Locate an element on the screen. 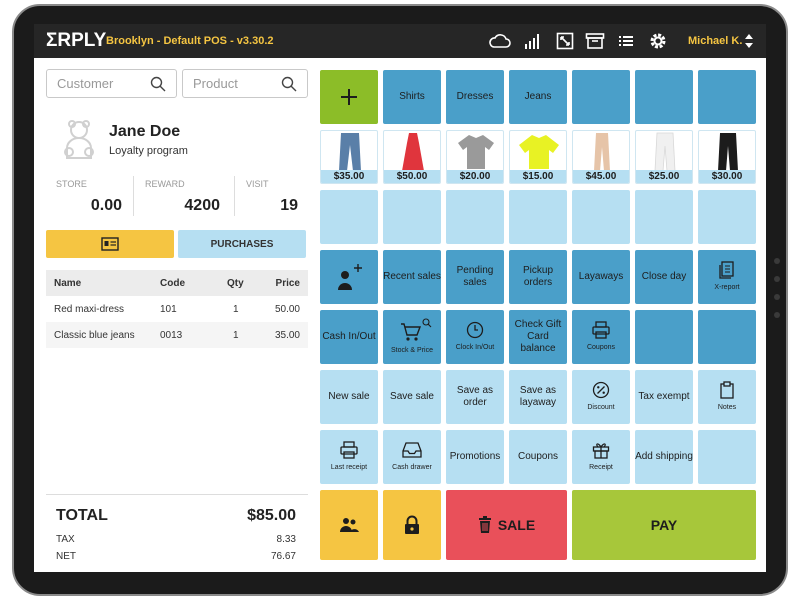 This screenshot has width=800, height=600. pending-sales-button: Pending sales is located at coordinates (475, 277).